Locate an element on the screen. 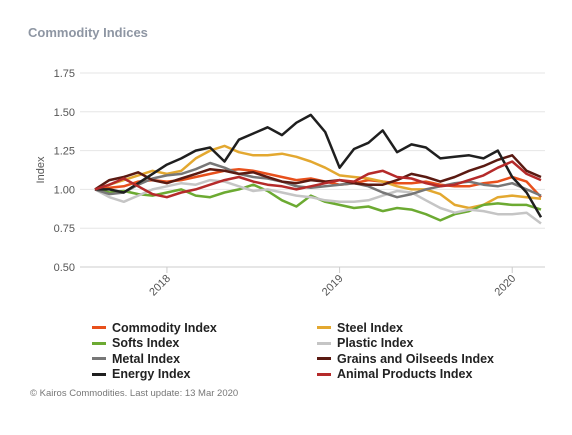 This screenshot has width=572, height=435. series-line-plastic-index is located at coordinates (318, 201).